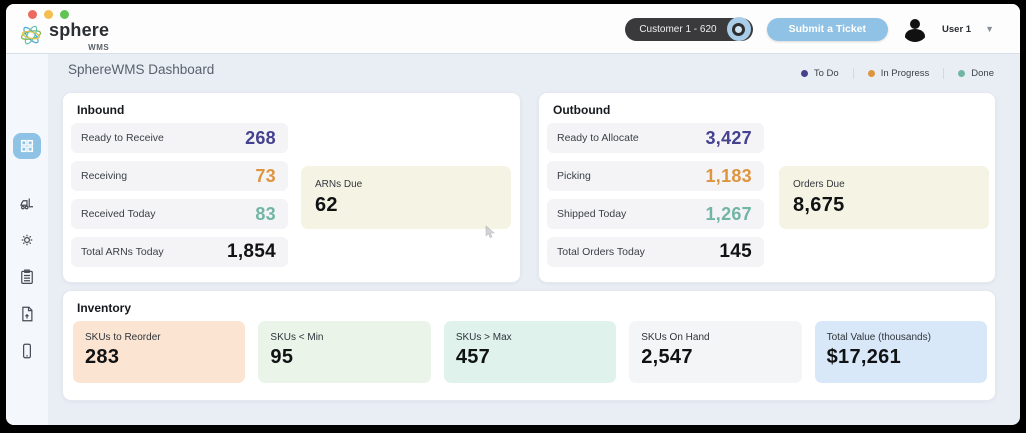 The width and height of the screenshot is (1026, 433). What do you see at coordinates (99, 47) in the screenshot?
I see `logo-wms-subtext: WMS` at bounding box center [99, 47].